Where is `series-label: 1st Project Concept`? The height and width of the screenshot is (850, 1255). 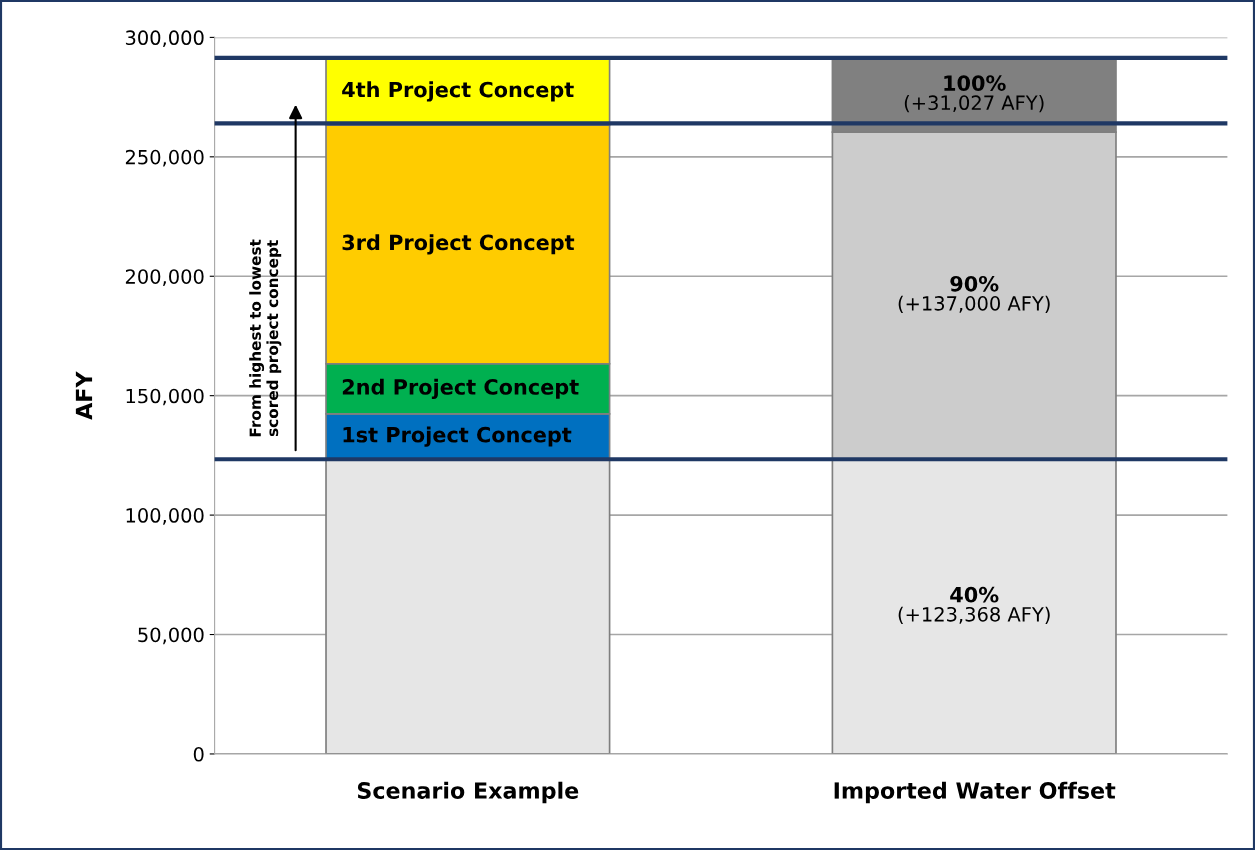
series-label: 1st Project Concept is located at coordinates (457, 436).